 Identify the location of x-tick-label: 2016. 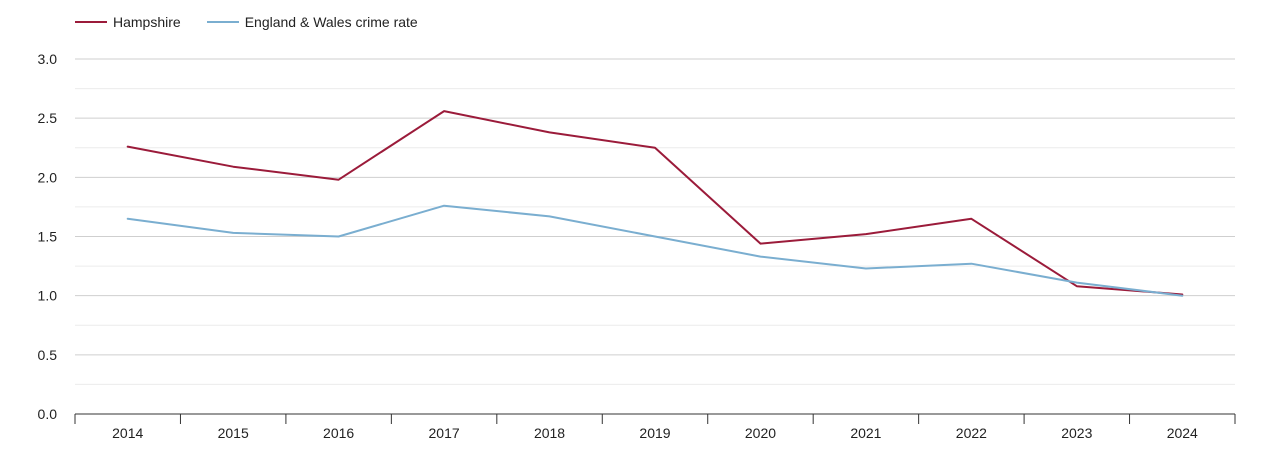
(338, 433).